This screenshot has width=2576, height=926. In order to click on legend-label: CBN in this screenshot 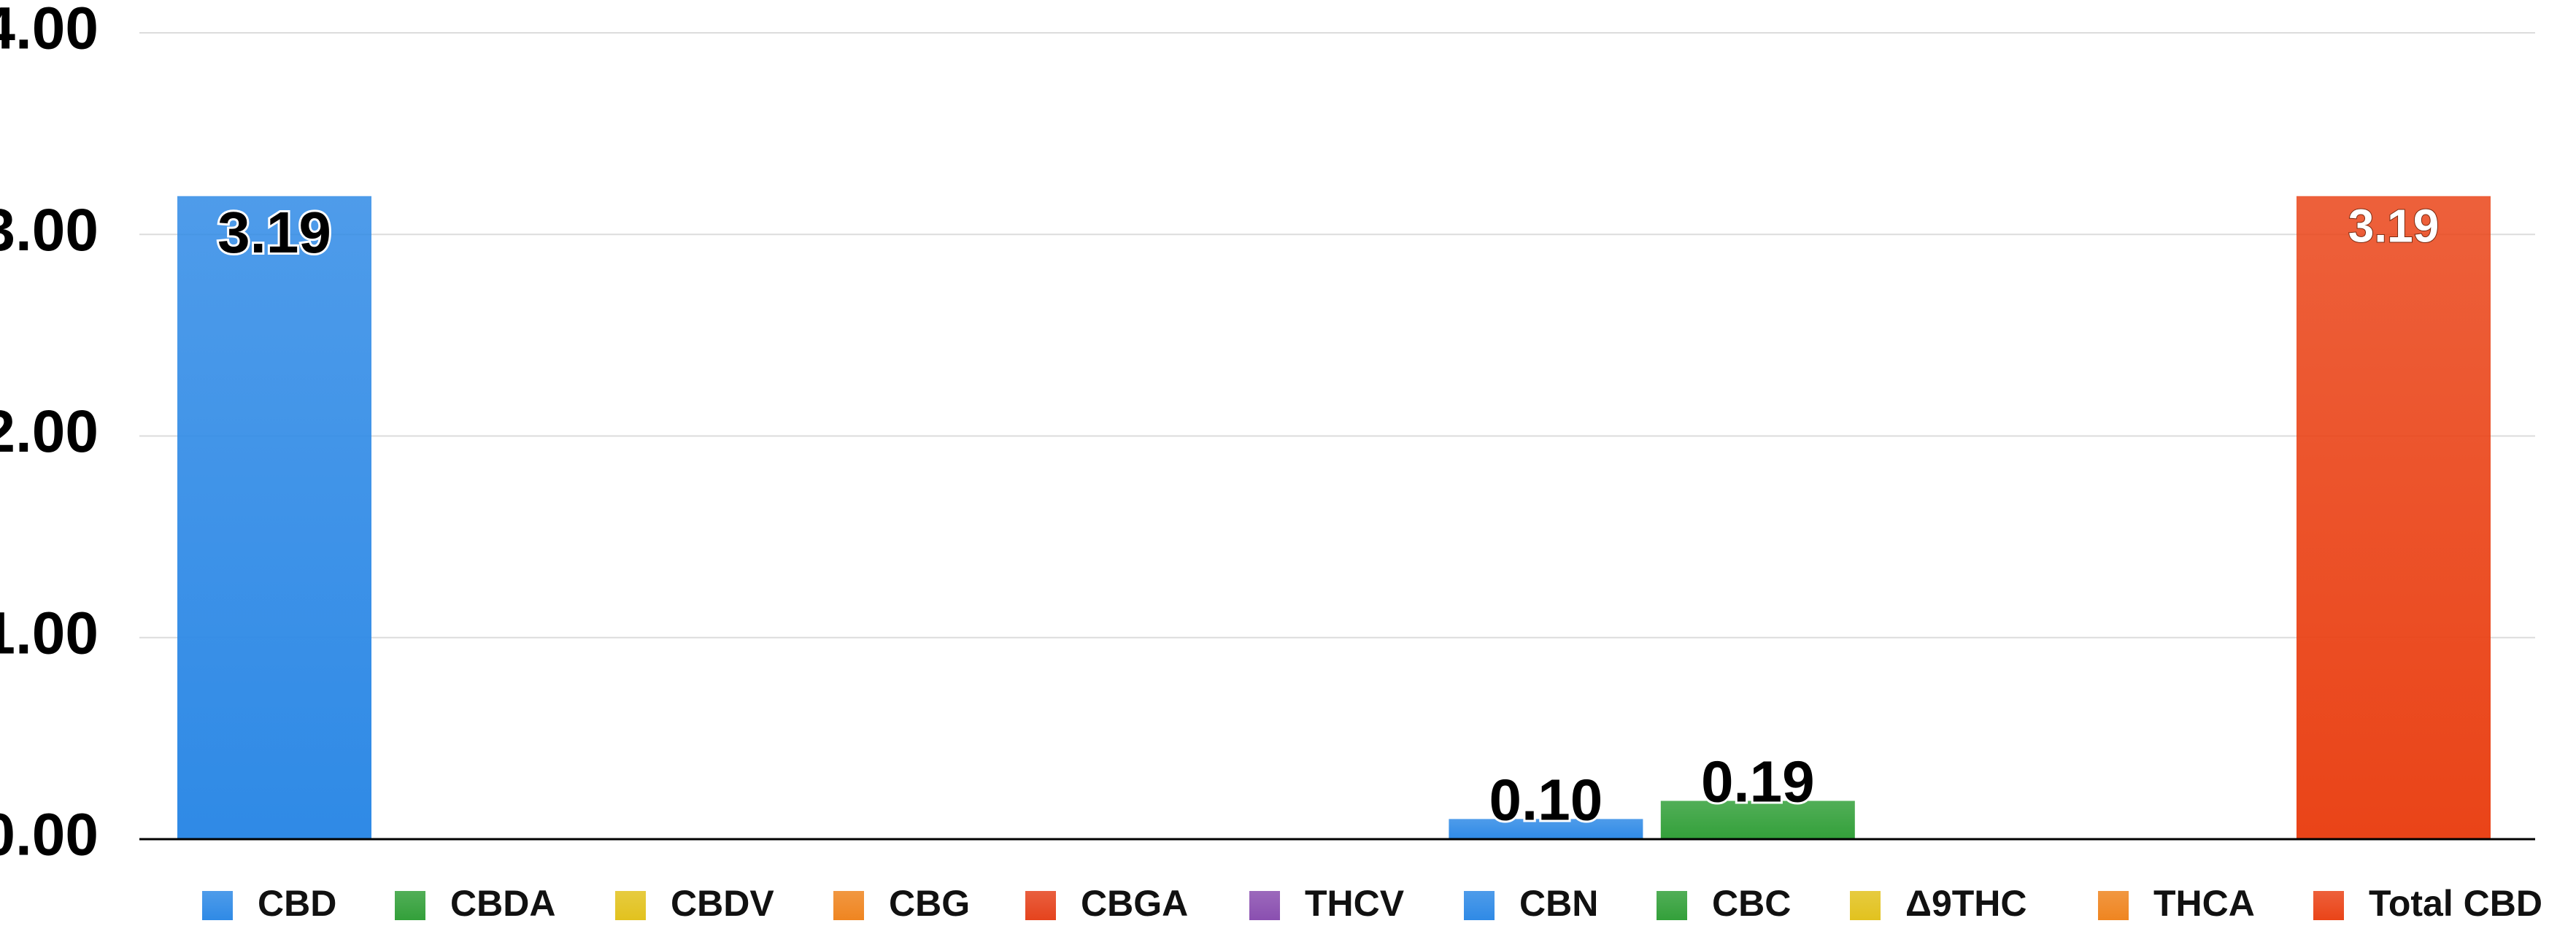, I will do `click(1559, 903)`.